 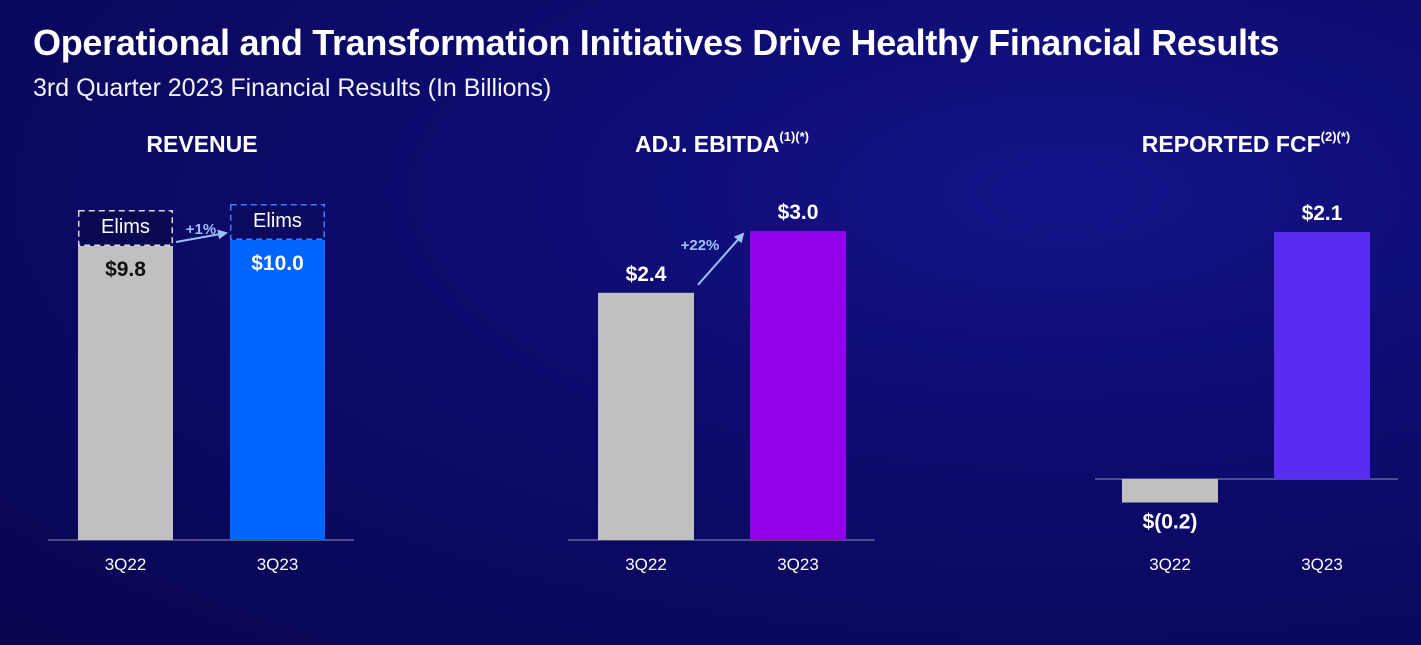 I want to click on fcf-chart: $(0.2) 3Q22 $2.1 3Q23, so click(x=1246, y=388).